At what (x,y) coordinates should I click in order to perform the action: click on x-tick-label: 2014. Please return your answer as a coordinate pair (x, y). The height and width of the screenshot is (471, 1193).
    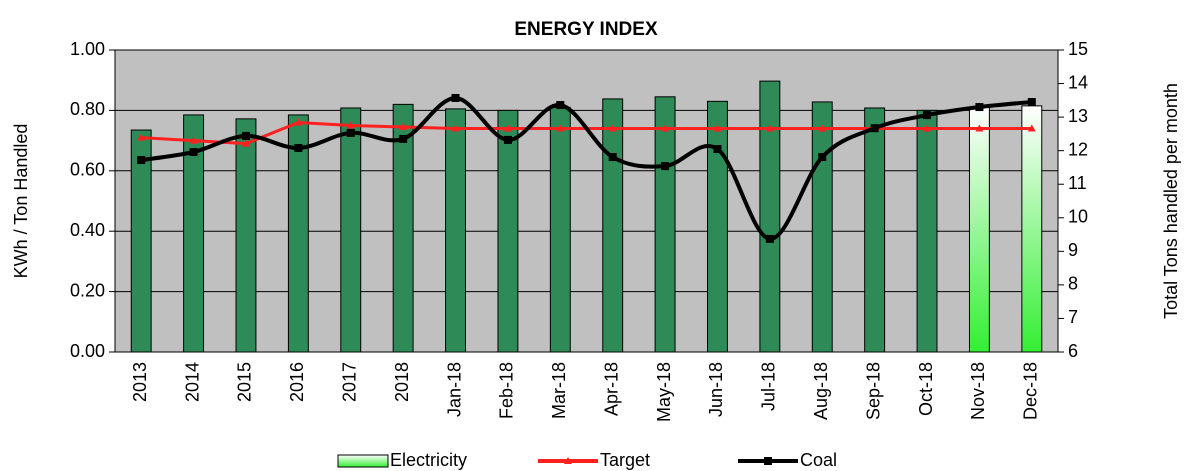
    Looking at the image, I should click on (192, 382).